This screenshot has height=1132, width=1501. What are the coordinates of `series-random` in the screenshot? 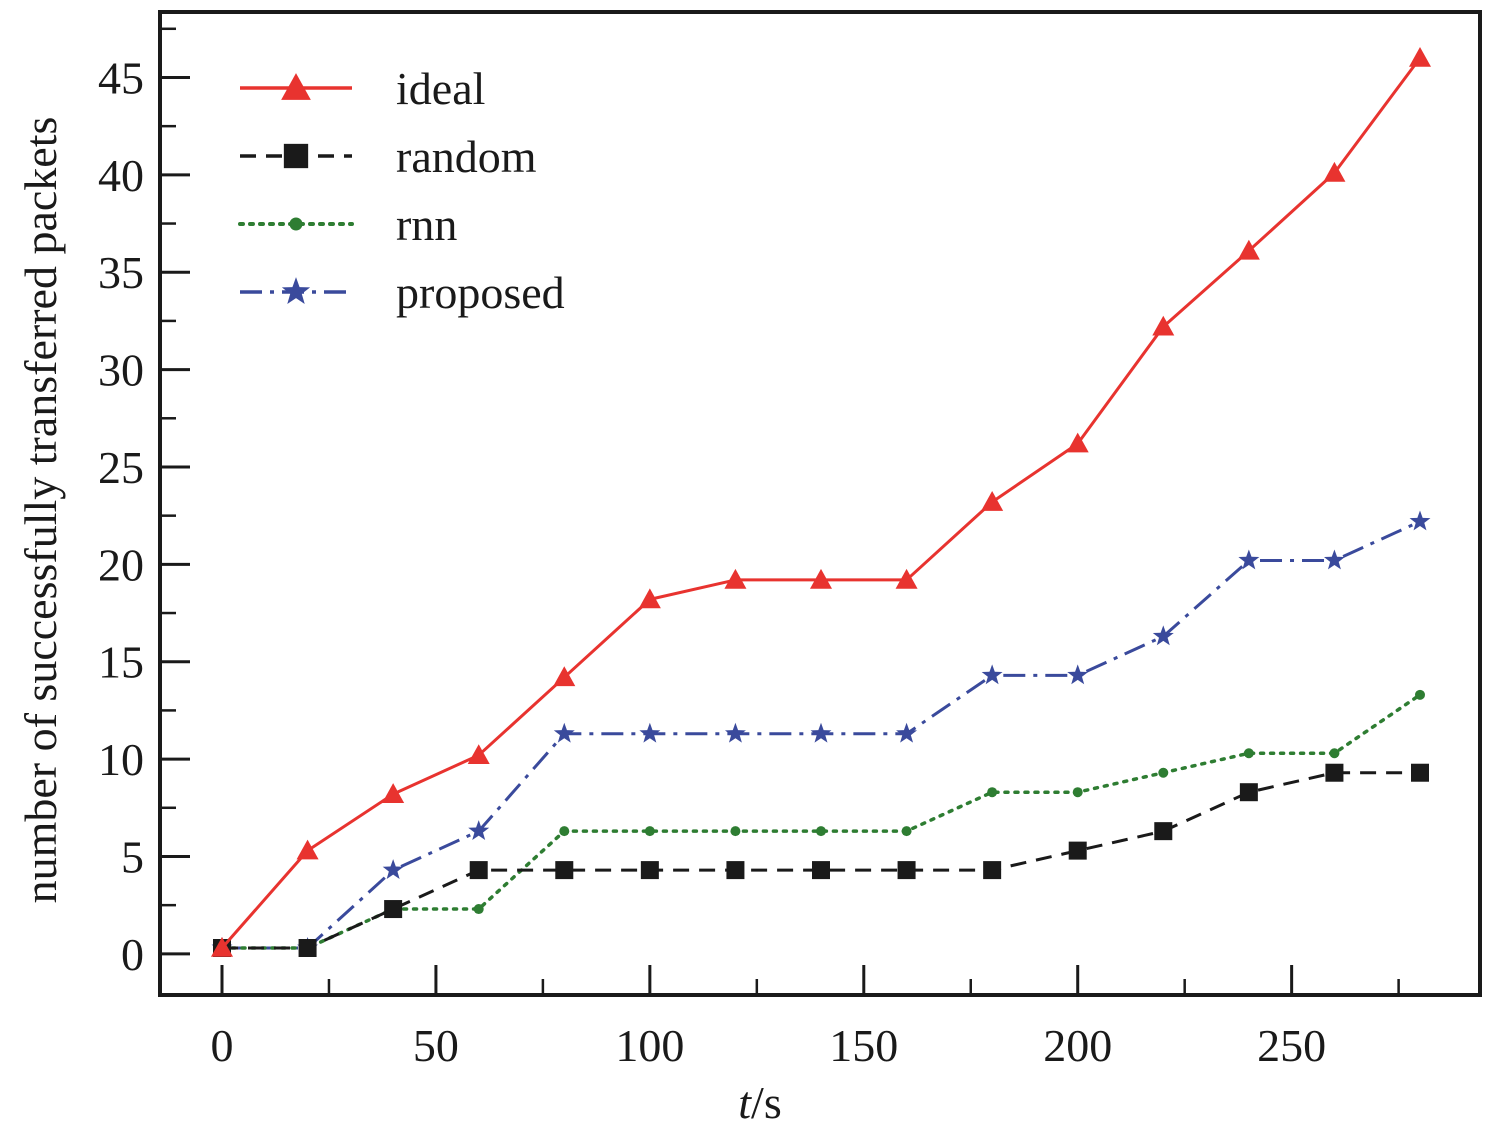 It's located at (821, 860).